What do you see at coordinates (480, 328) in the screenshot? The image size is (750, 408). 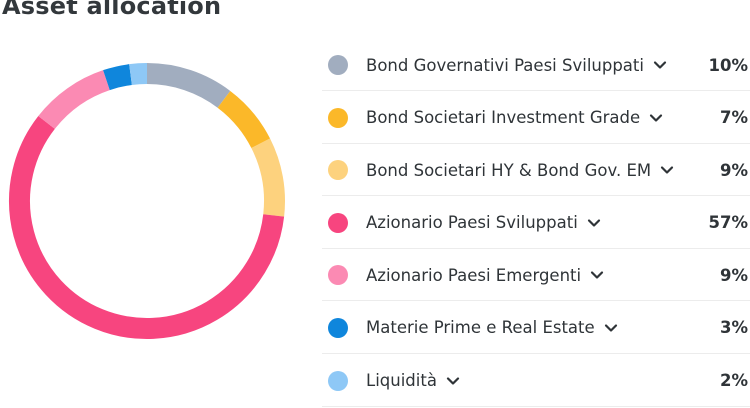 I see `legend-label: Materie Prime e Real Estate` at bounding box center [480, 328].